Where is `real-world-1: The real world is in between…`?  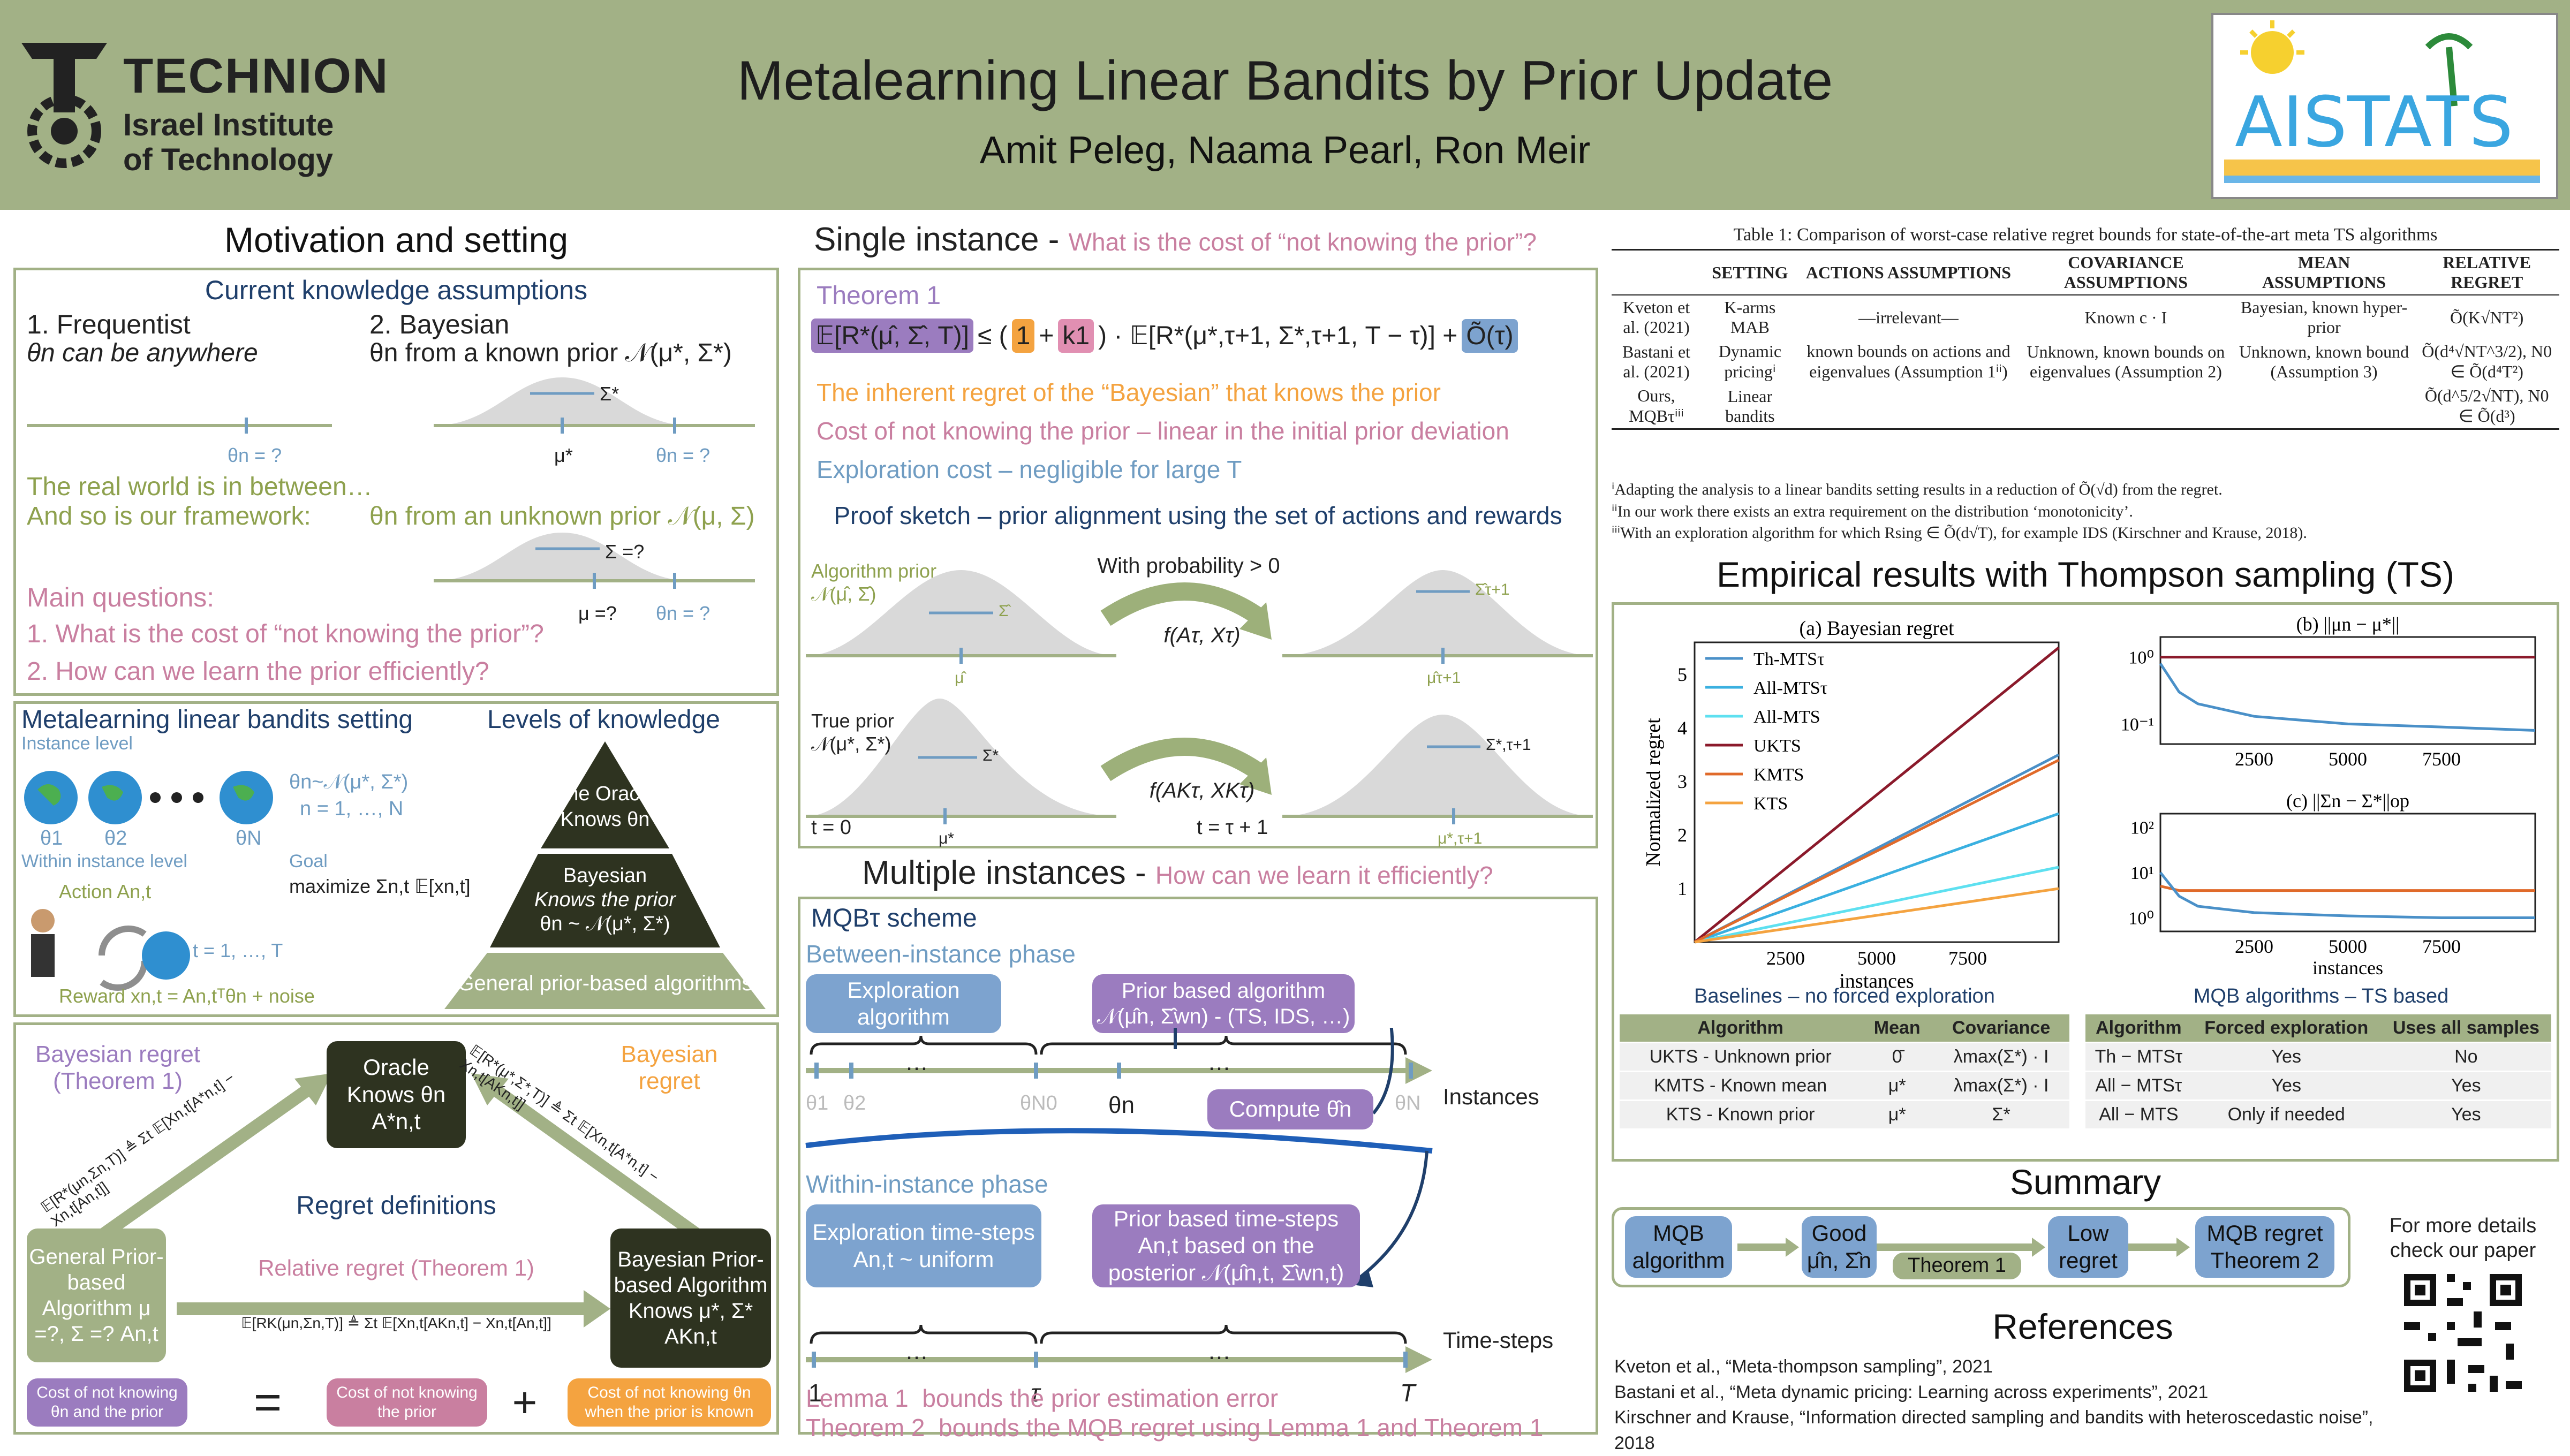
real-world-1: The real world is in between… is located at coordinates (200, 487).